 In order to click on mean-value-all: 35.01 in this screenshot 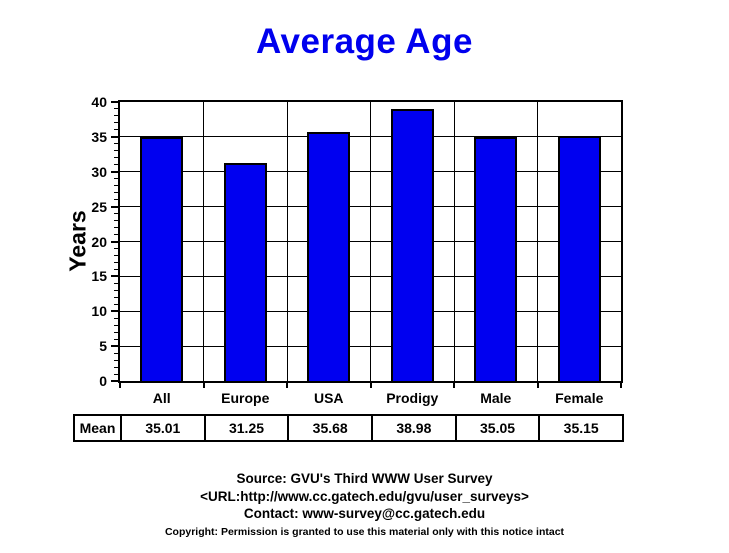, I will do `click(162, 428)`.